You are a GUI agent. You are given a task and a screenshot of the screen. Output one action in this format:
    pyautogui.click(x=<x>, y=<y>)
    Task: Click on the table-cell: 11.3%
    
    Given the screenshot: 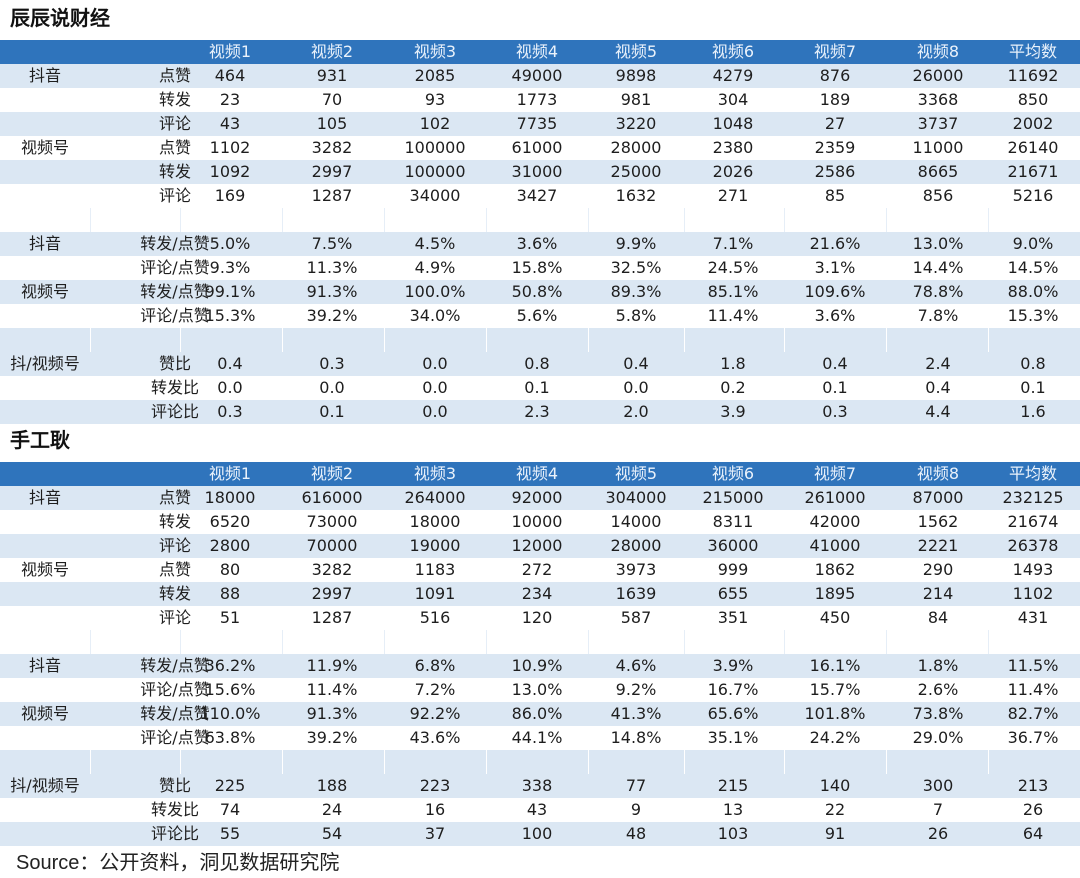 What is the action you would take?
    pyautogui.click(x=332, y=267)
    